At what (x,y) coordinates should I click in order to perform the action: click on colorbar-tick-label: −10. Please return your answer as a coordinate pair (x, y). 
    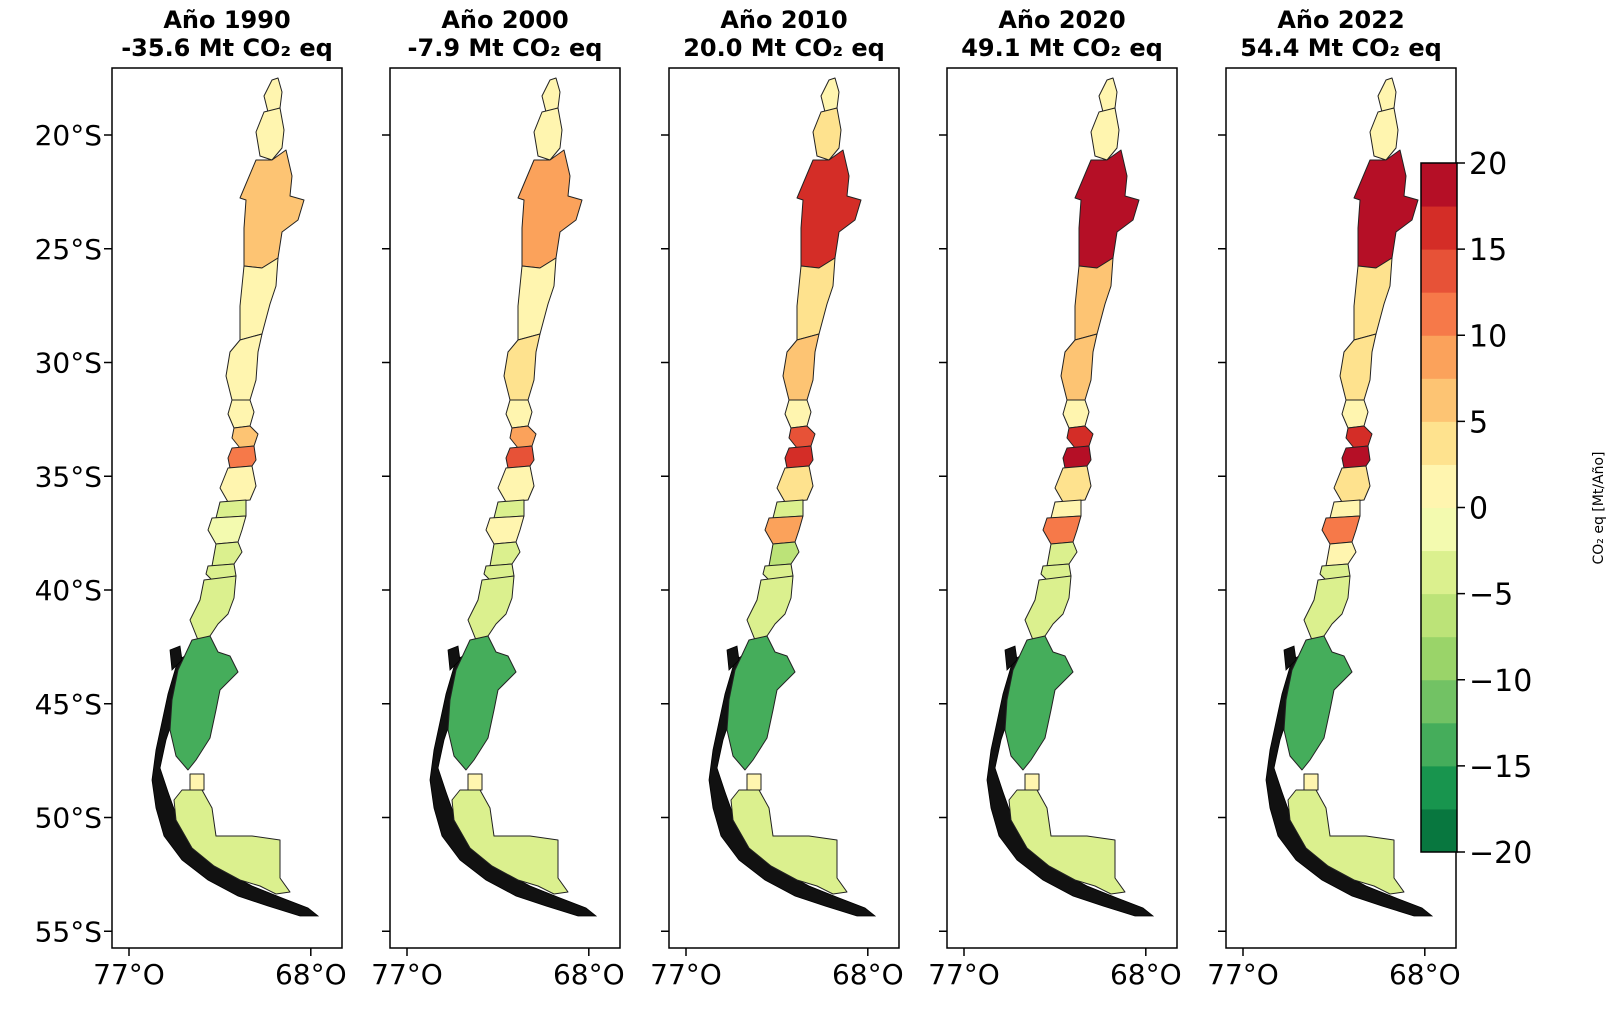
    Looking at the image, I should click on (1500, 681).